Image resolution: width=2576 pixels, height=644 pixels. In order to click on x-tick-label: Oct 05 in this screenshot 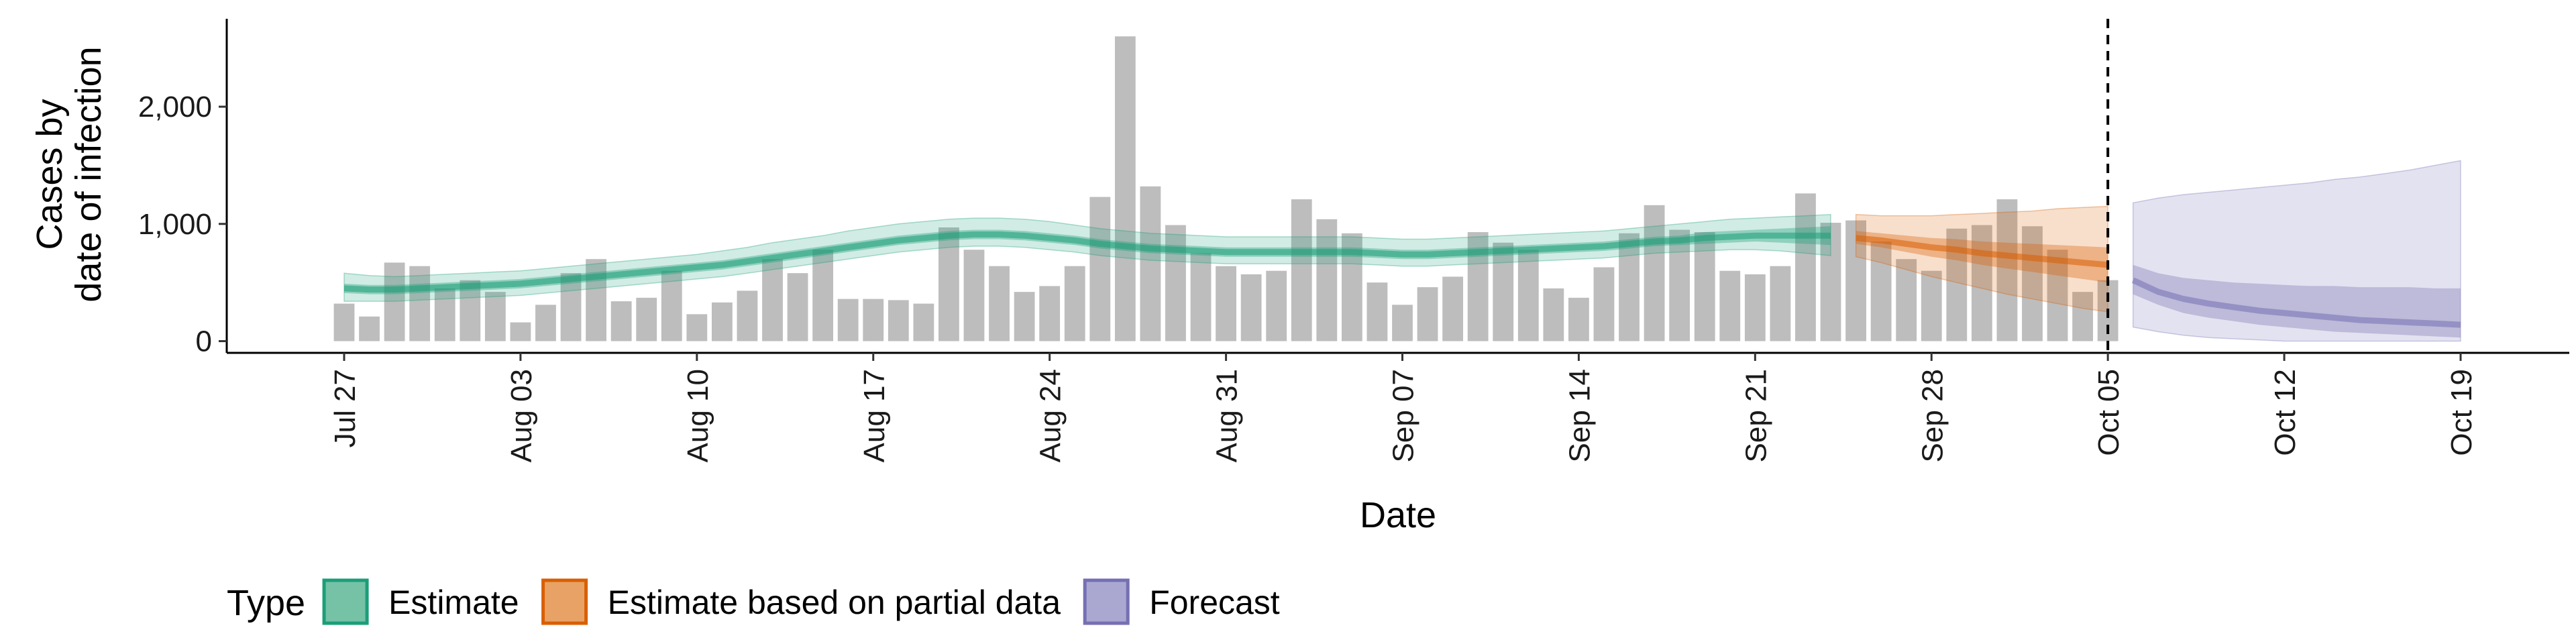, I will do `click(2108, 412)`.